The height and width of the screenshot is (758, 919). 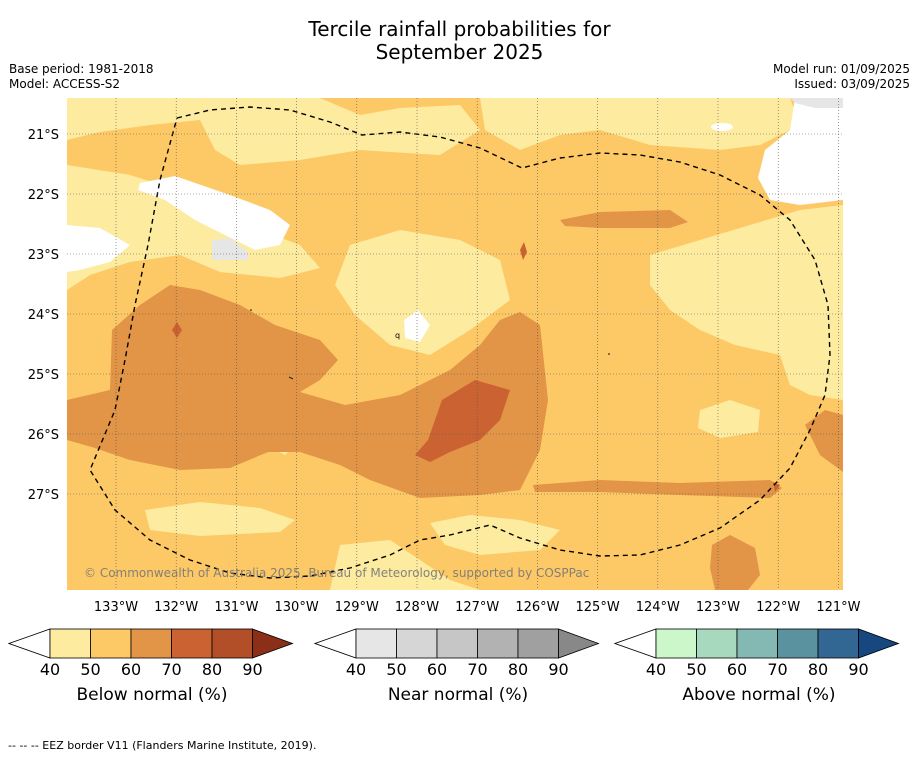 I want to click on region-dark-spot-west, so click(x=177, y=330).